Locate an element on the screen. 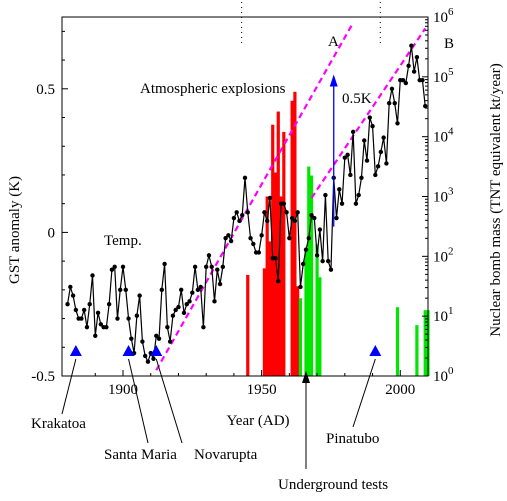  temp-point-1905 is located at coordinates (137, 315).